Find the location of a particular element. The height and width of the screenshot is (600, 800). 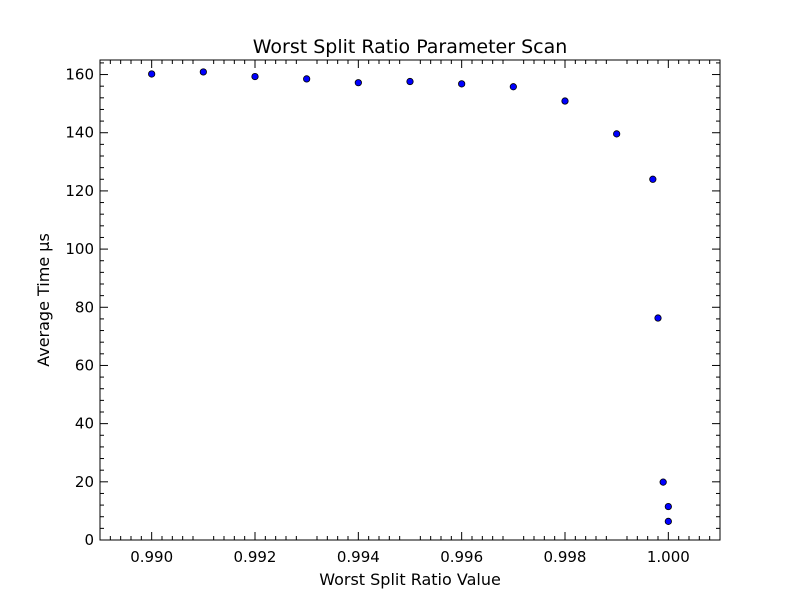

y-tick-label: 140 is located at coordinates (79, 133).